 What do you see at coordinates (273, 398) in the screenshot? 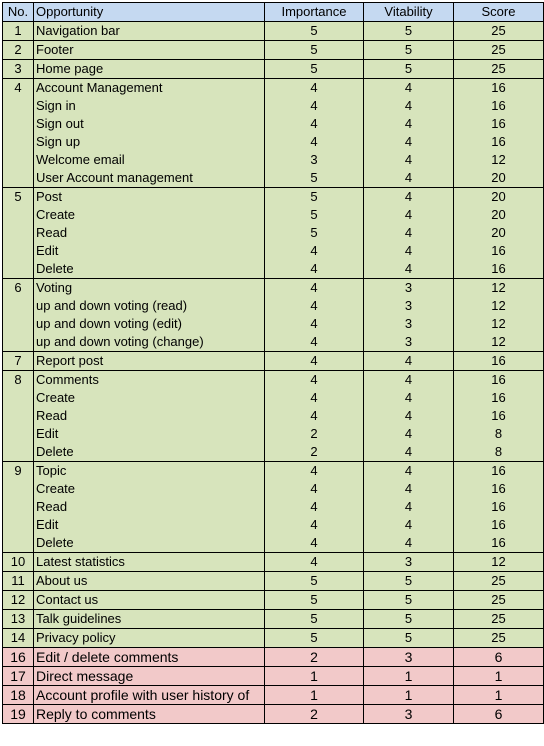
I see `table-row: Create 4 4 16` at bounding box center [273, 398].